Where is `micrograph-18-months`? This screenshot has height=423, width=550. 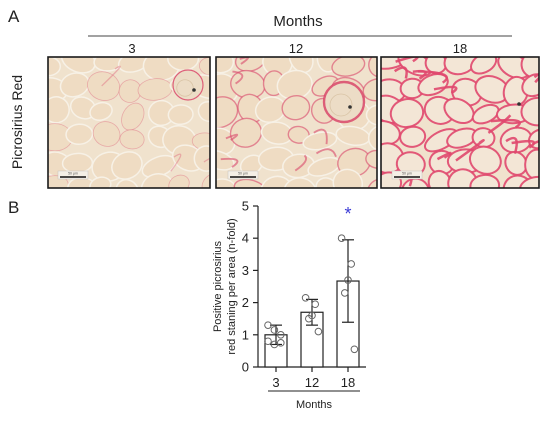
micrograph-18-months is located at coordinates (460, 122).